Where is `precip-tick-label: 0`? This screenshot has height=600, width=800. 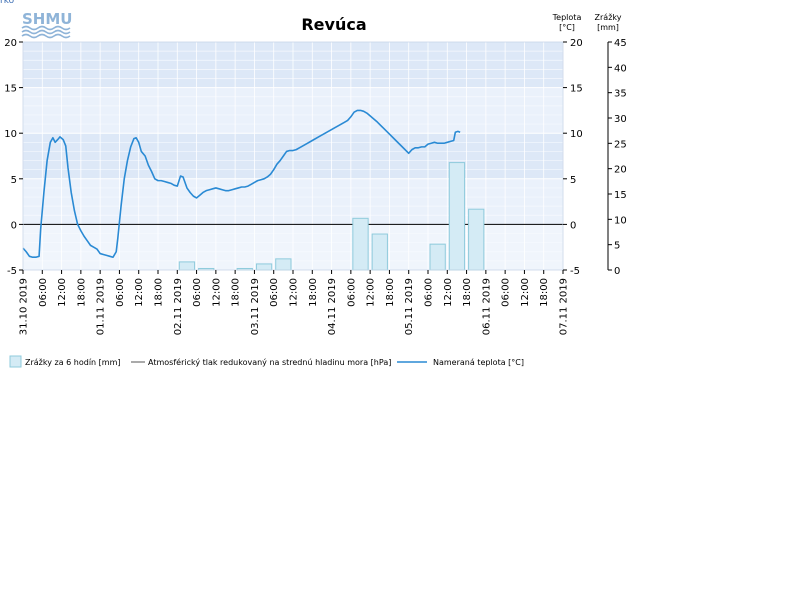
precip-tick-label: 0 is located at coordinates (617, 271).